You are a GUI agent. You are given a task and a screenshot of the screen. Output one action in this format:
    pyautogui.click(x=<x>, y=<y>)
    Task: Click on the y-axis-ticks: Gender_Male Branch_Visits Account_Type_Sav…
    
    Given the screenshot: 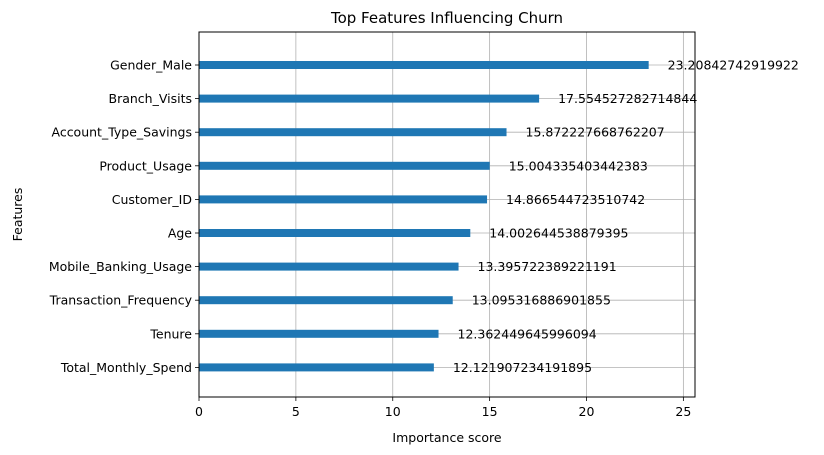 What is the action you would take?
    pyautogui.click(x=124, y=216)
    